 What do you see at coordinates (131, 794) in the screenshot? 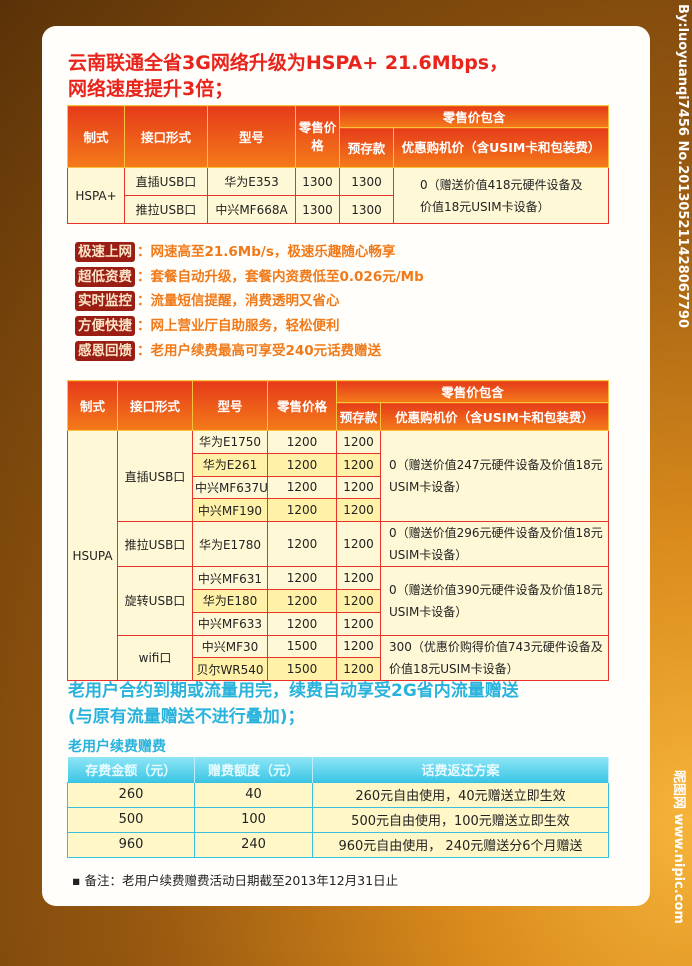
I see `cell-deposit-amount: 260` at bounding box center [131, 794].